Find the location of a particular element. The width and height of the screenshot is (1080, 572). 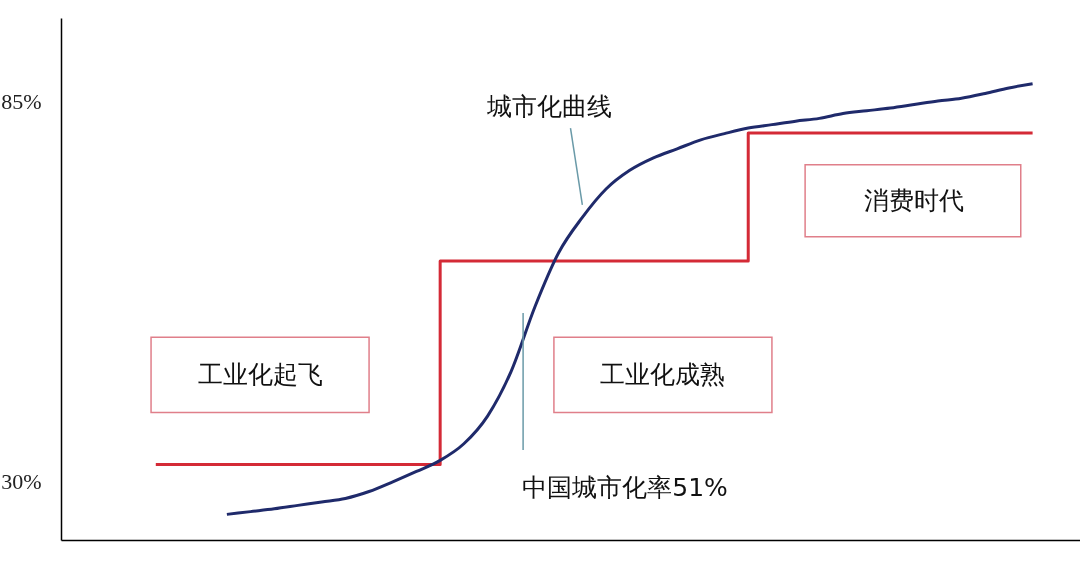

annotation: 城市化曲线 is located at coordinates (548, 107).